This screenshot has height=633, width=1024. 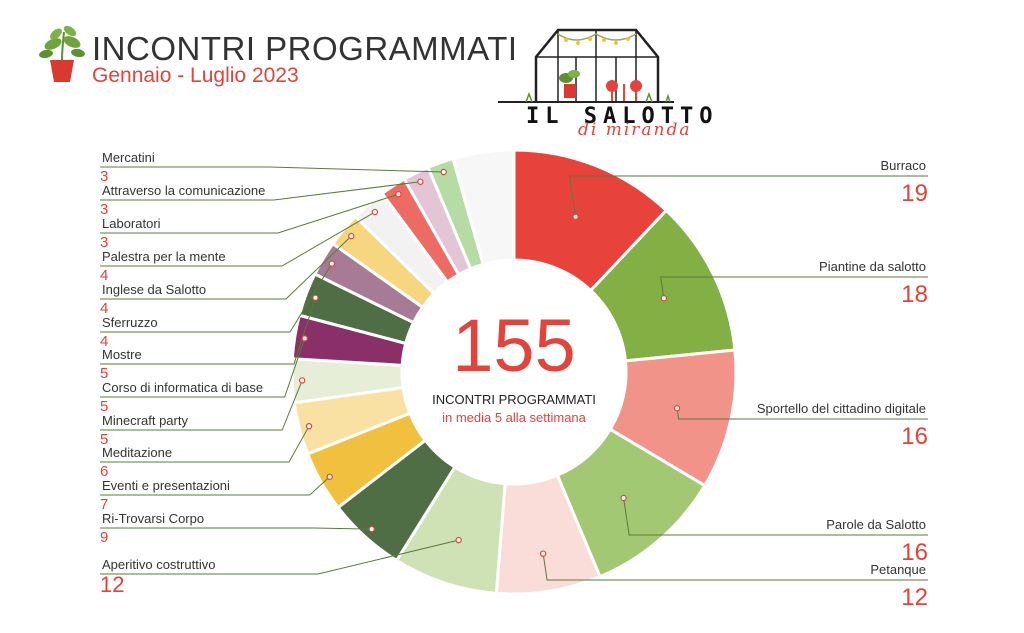 I want to click on data-label: Inglese da Salotto, so click(x=154, y=289).